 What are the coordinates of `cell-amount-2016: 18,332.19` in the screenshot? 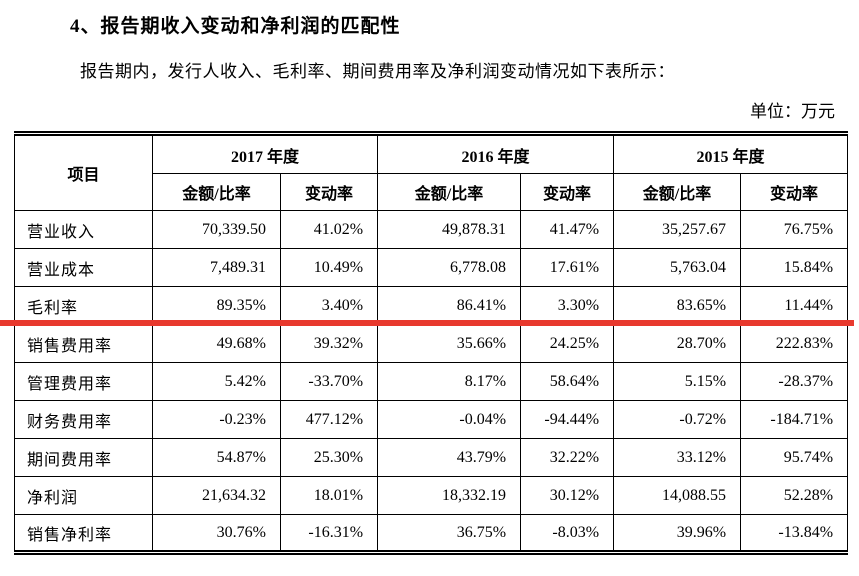 It's located at (449, 495).